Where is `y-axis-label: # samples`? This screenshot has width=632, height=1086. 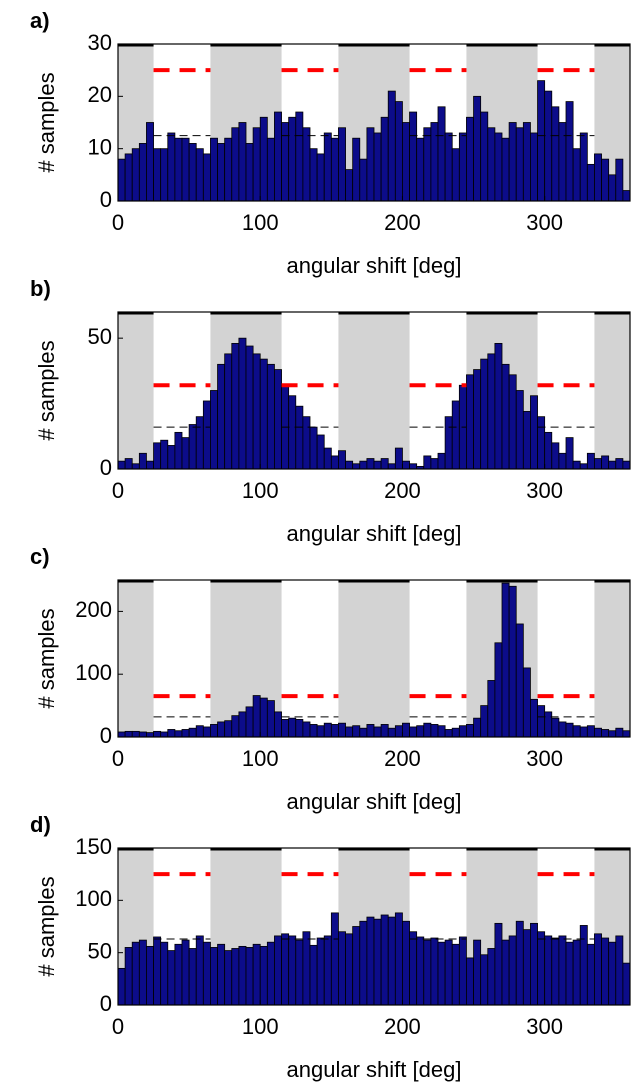
y-axis-label: # samples is located at coordinates (46, 658).